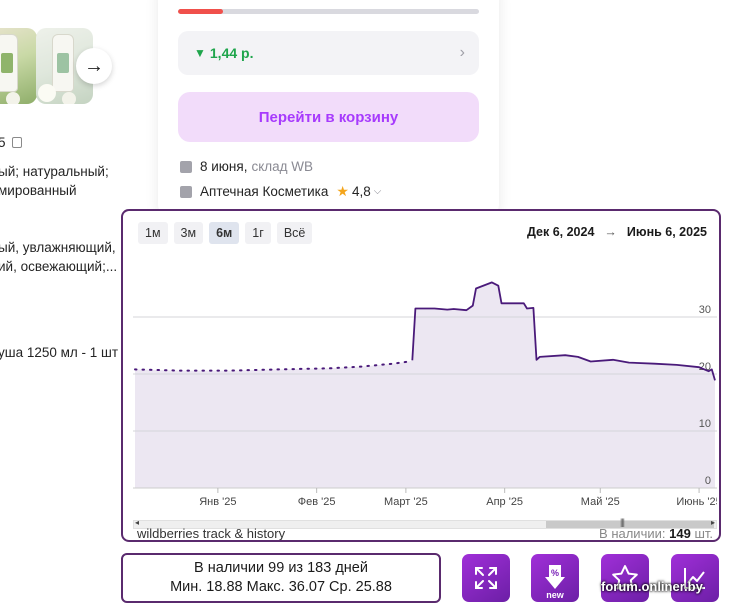  I want to click on stock-count: 149, so click(680, 533).